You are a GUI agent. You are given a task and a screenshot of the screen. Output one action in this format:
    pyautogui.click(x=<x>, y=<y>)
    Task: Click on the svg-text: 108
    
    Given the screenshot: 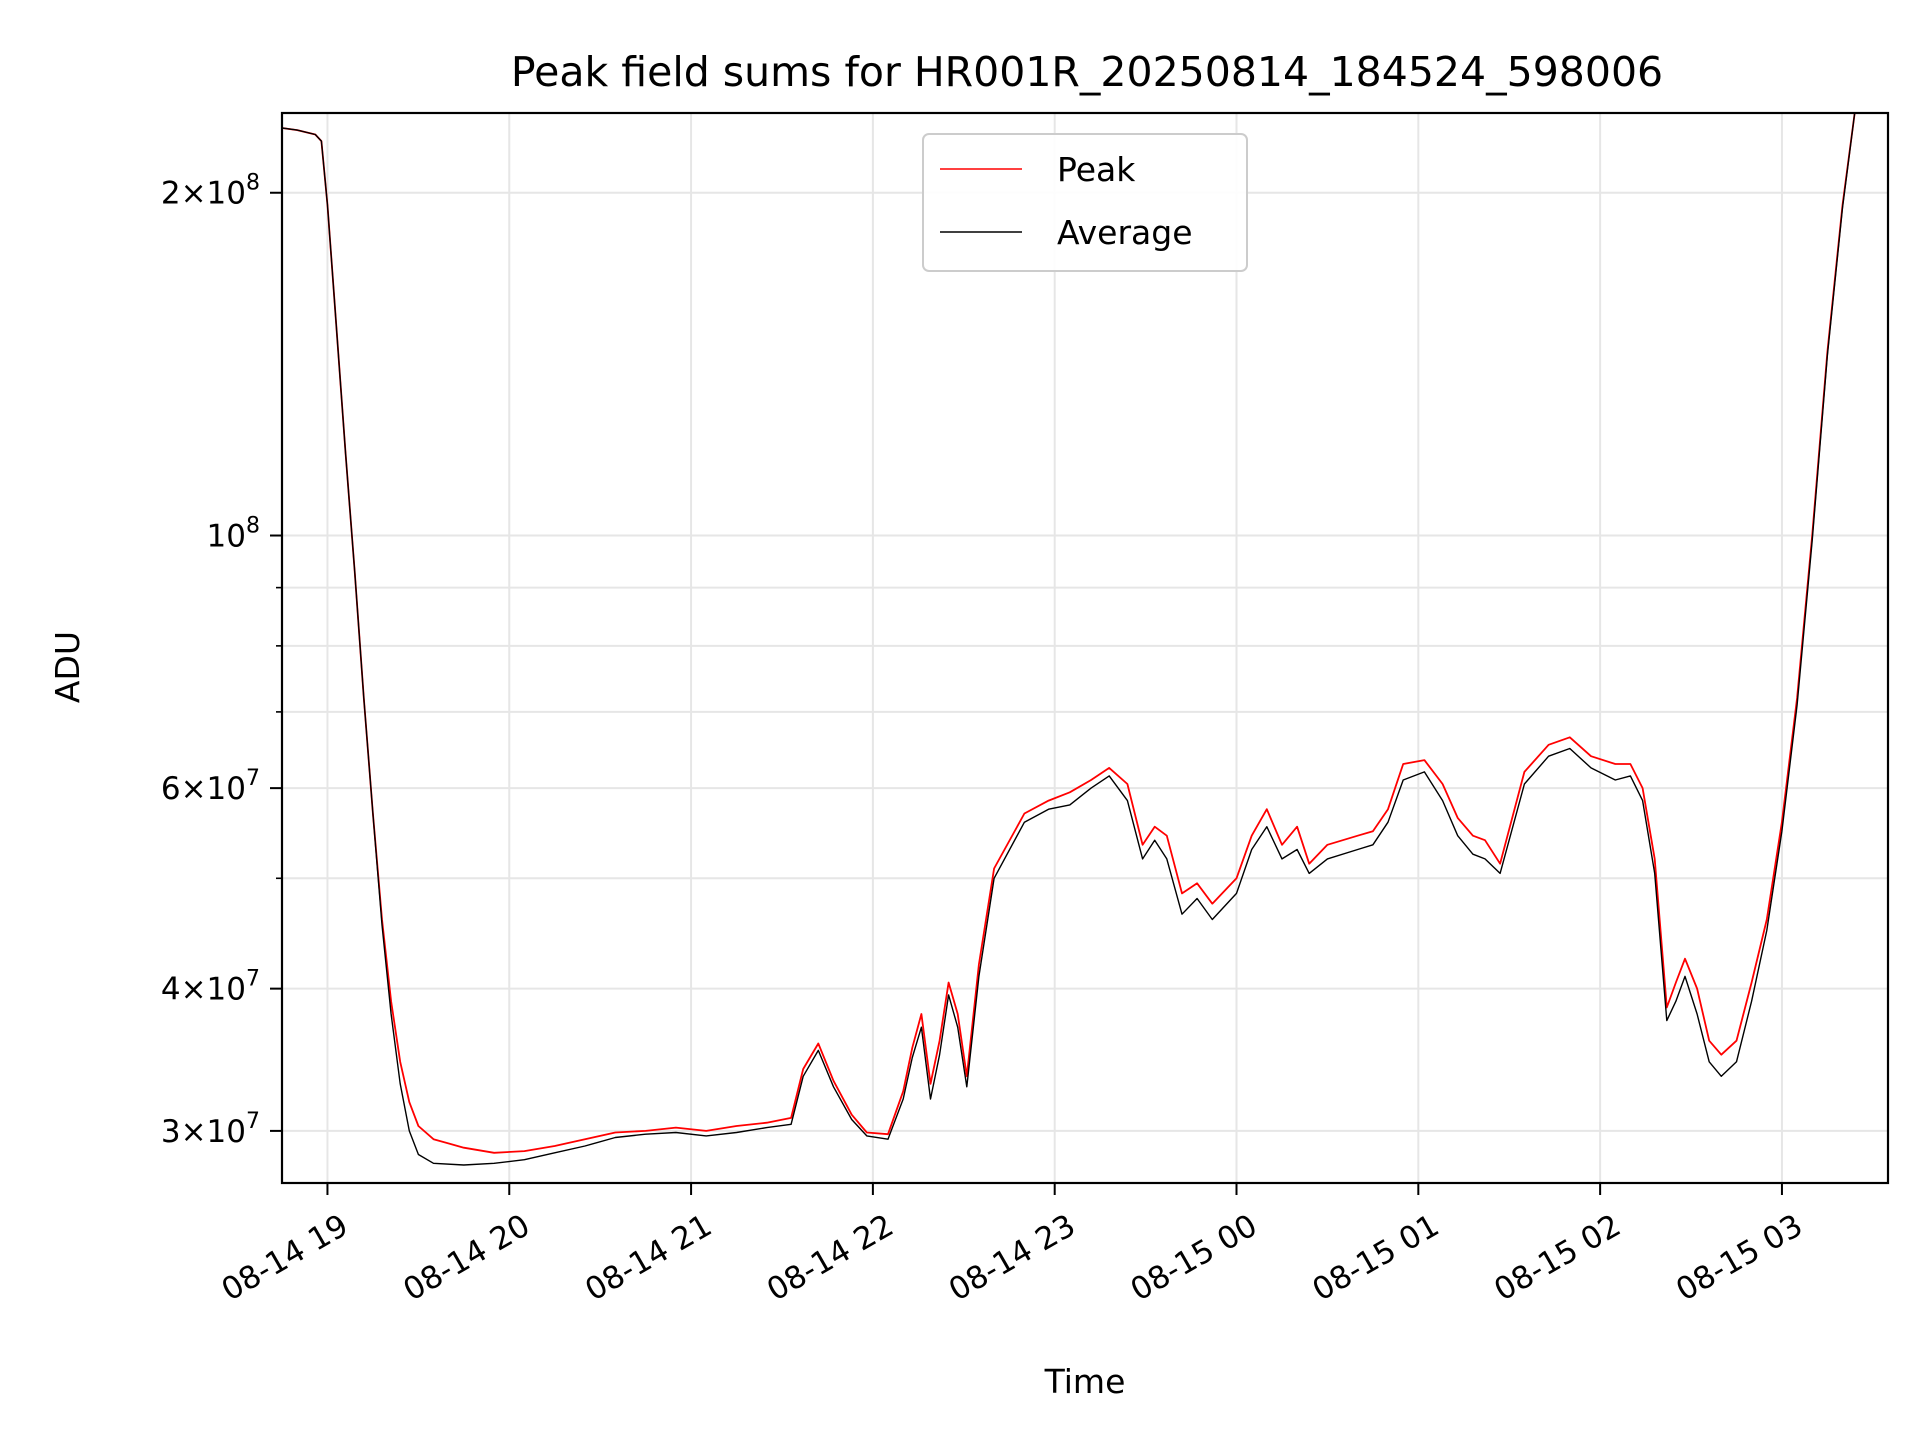 What is the action you would take?
    pyautogui.click(x=233, y=534)
    